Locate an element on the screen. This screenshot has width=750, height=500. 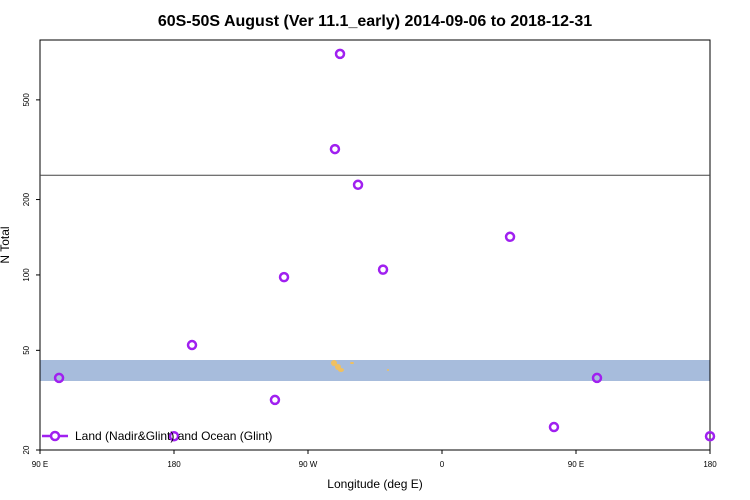
legend-marker is located at coordinates (55, 436).